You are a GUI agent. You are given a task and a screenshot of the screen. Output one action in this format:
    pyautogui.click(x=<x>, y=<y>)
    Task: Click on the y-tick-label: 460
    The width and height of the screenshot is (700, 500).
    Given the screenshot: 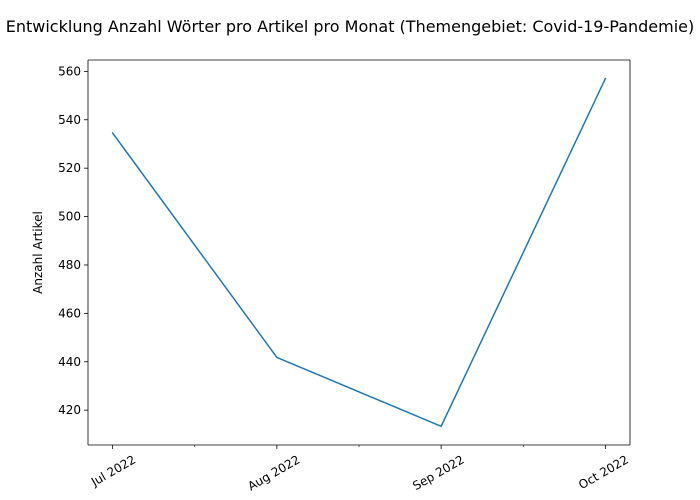 What is the action you would take?
    pyautogui.click(x=69, y=313)
    